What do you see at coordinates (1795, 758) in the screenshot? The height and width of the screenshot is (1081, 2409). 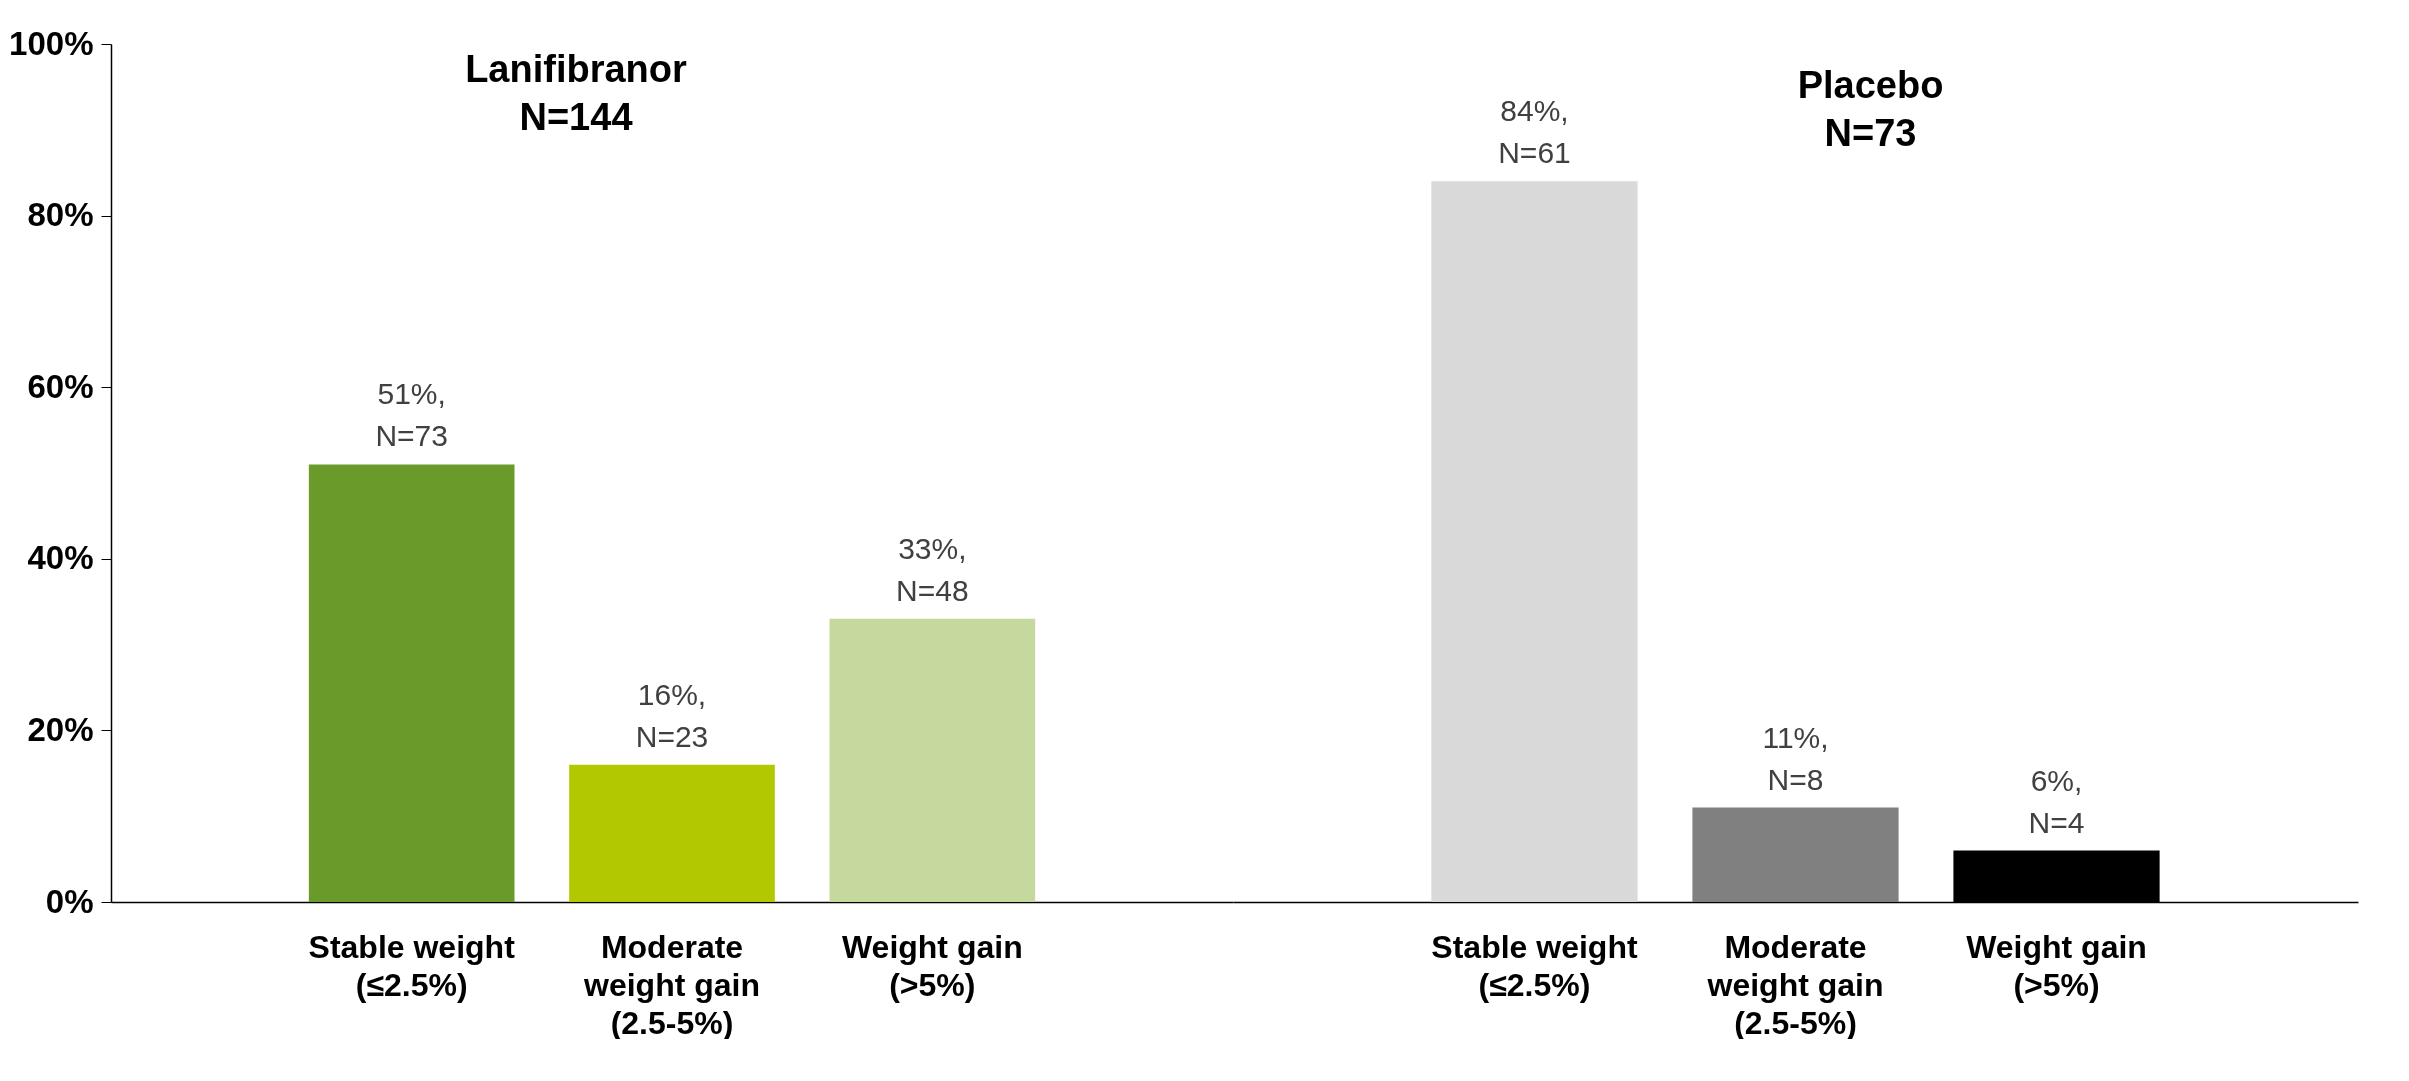 I see `data-label: 11%, N=8` at bounding box center [1795, 758].